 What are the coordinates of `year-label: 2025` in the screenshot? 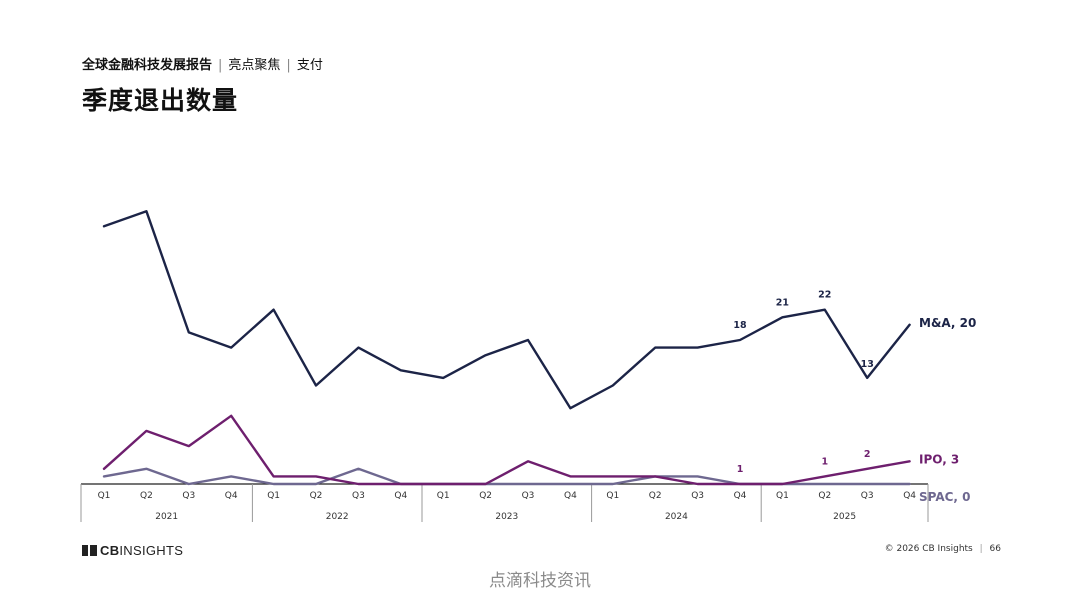 It's located at (844, 517).